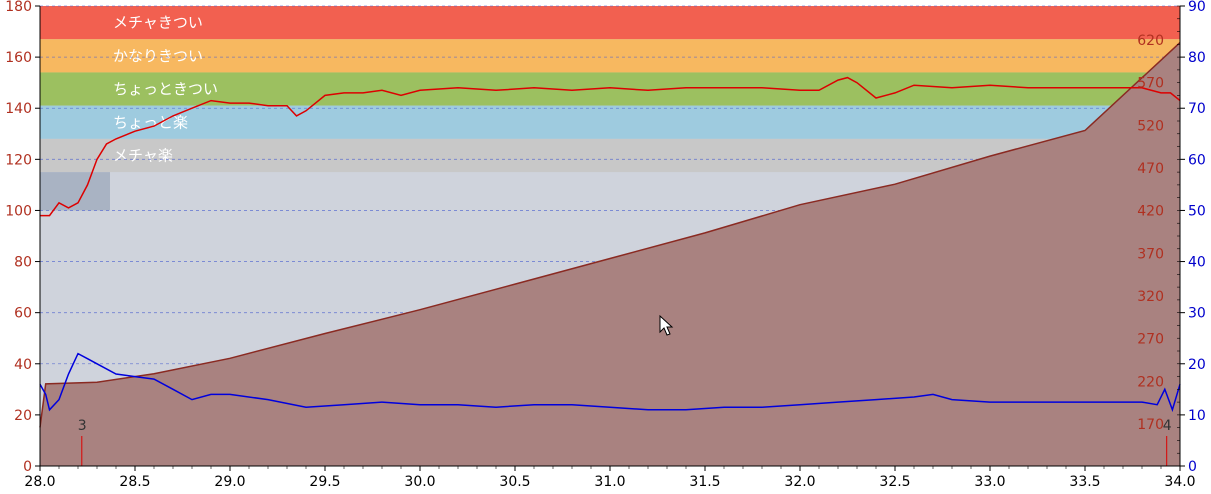  What do you see at coordinates (1197, 211) in the screenshot?
I see `right-tick-label: 50` at bounding box center [1197, 211].